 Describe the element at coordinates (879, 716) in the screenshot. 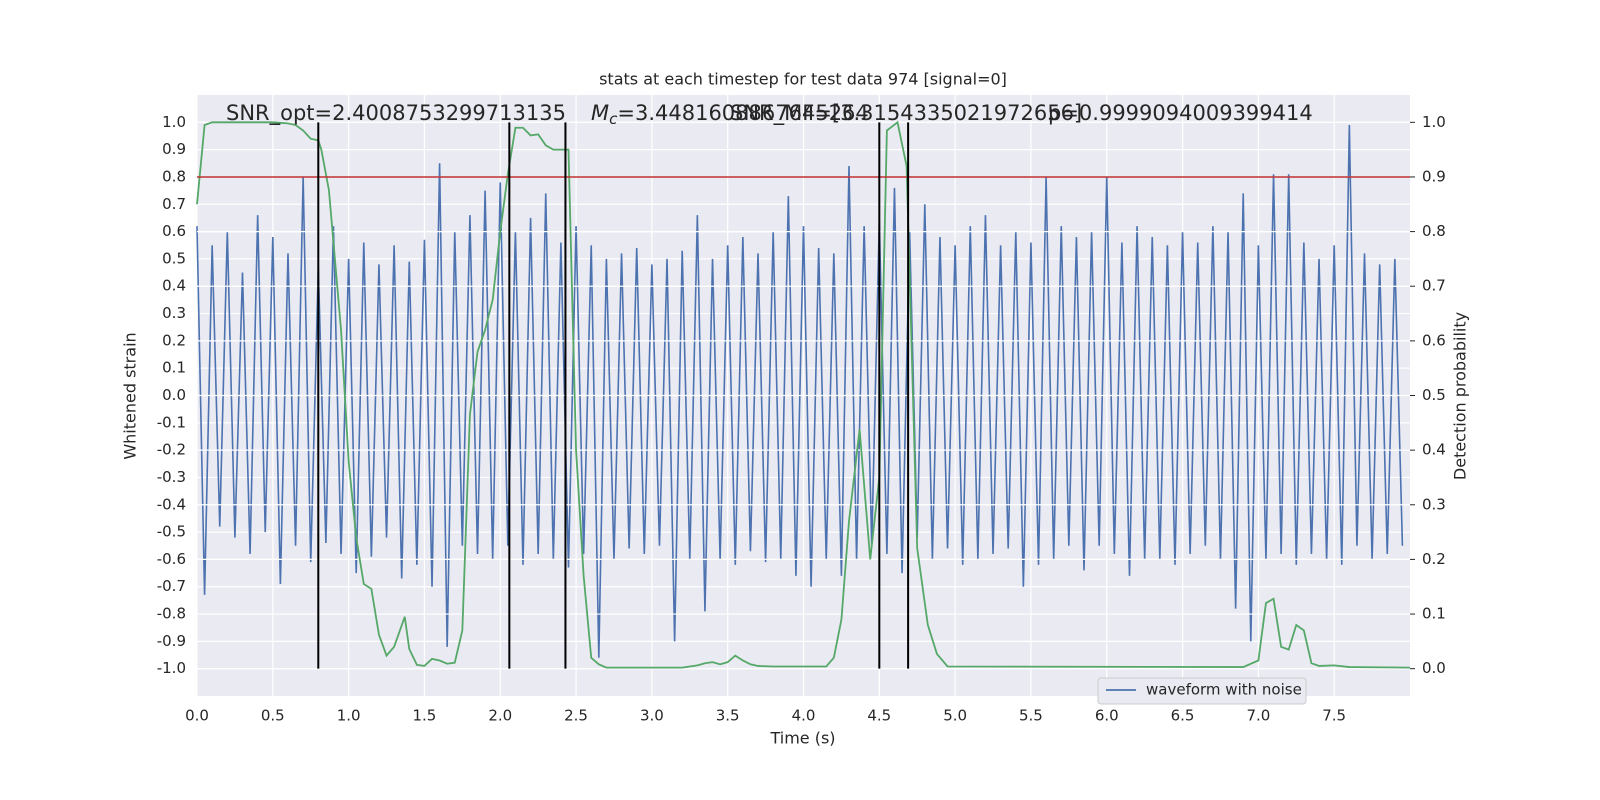

I see `x-tick-label: 4.5` at that location.